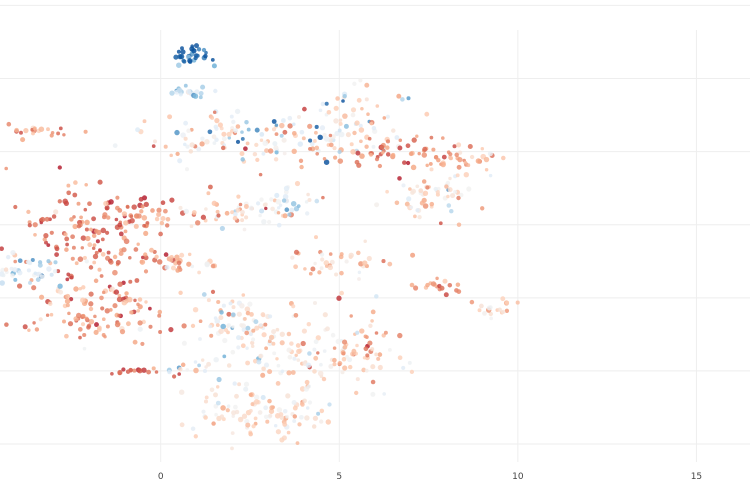 This screenshot has height=500, width=750. Describe the element at coordinates (696, 477) in the screenshot. I see `x-tick-label: 15` at that location.